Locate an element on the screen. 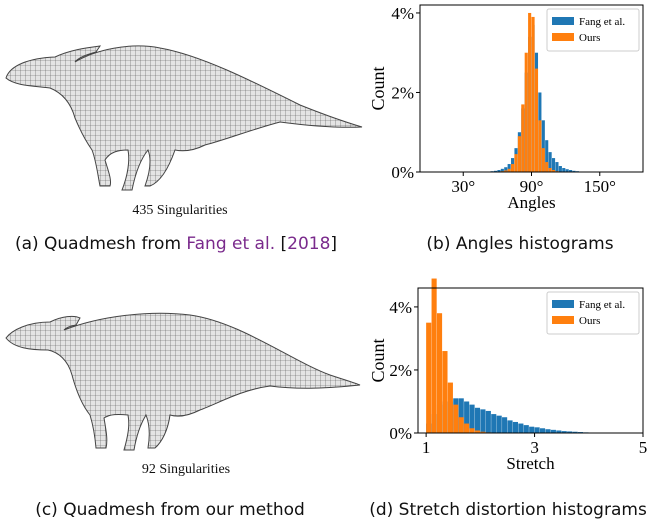 The image size is (650, 524). caption: (a) Quadmesh from Fang et al. [2018] is located at coordinates (176, 244).